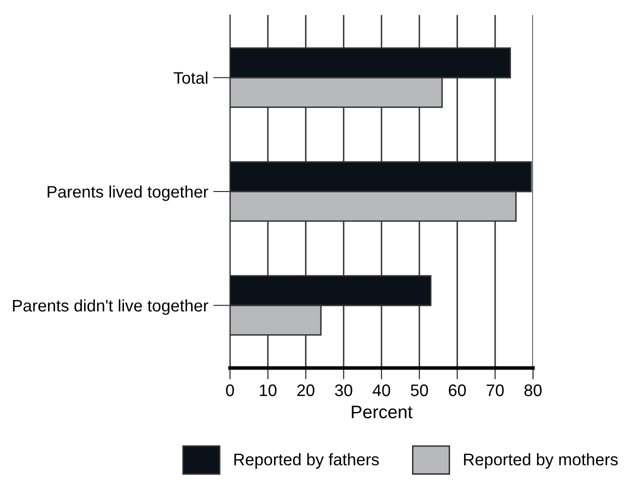 The height and width of the screenshot is (489, 636). What do you see at coordinates (457, 390) in the screenshot?
I see `x-tick-label: 60` at bounding box center [457, 390].